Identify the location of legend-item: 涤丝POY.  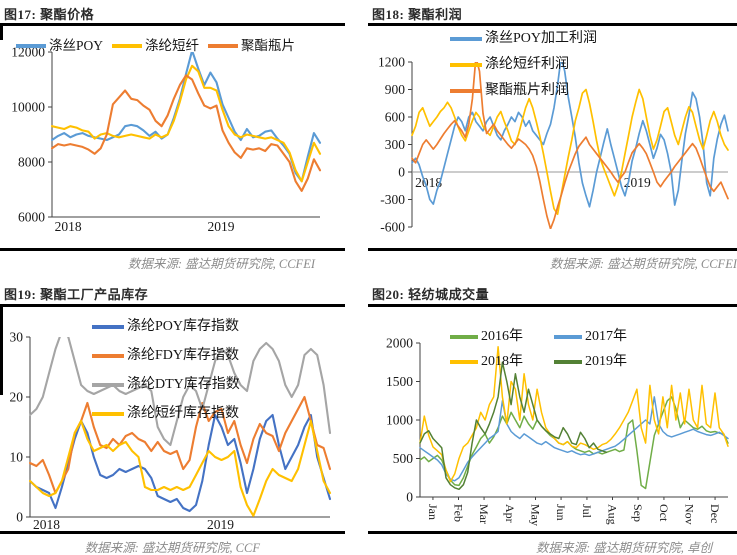
(59, 46).